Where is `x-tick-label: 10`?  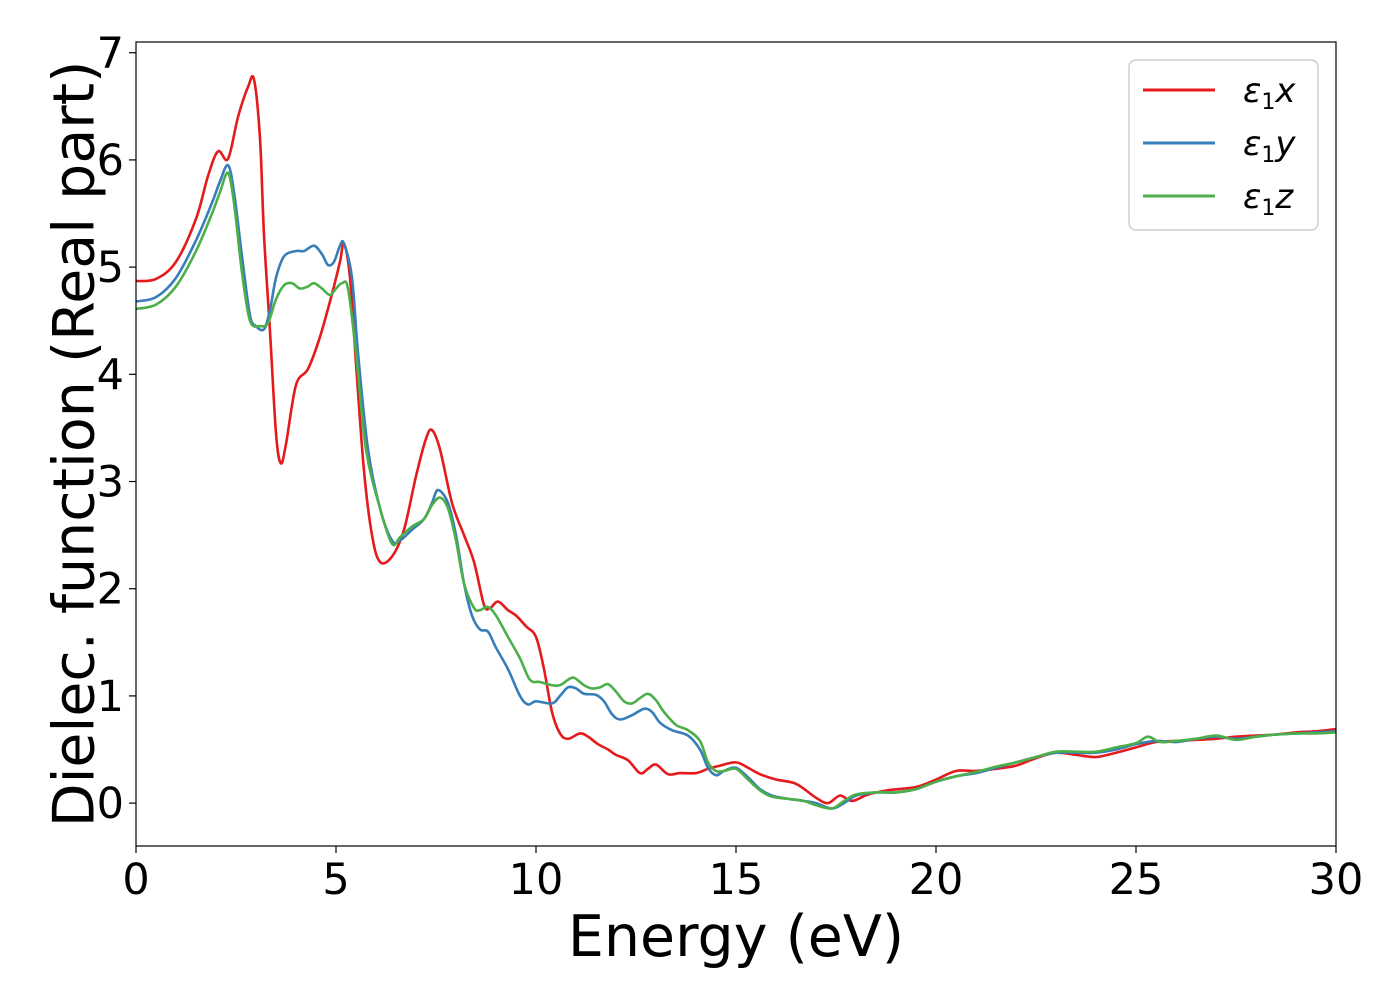
x-tick-label: 10 is located at coordinates (536, 880).